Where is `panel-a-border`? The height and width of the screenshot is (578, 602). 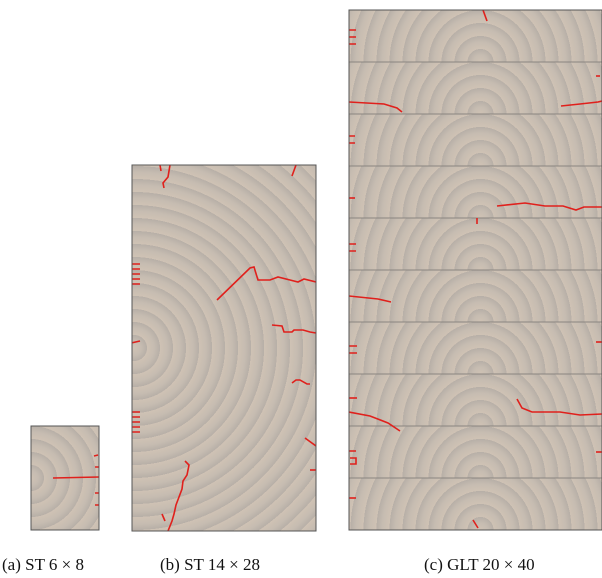
panel-a-border is located at coordinates (65, 478).